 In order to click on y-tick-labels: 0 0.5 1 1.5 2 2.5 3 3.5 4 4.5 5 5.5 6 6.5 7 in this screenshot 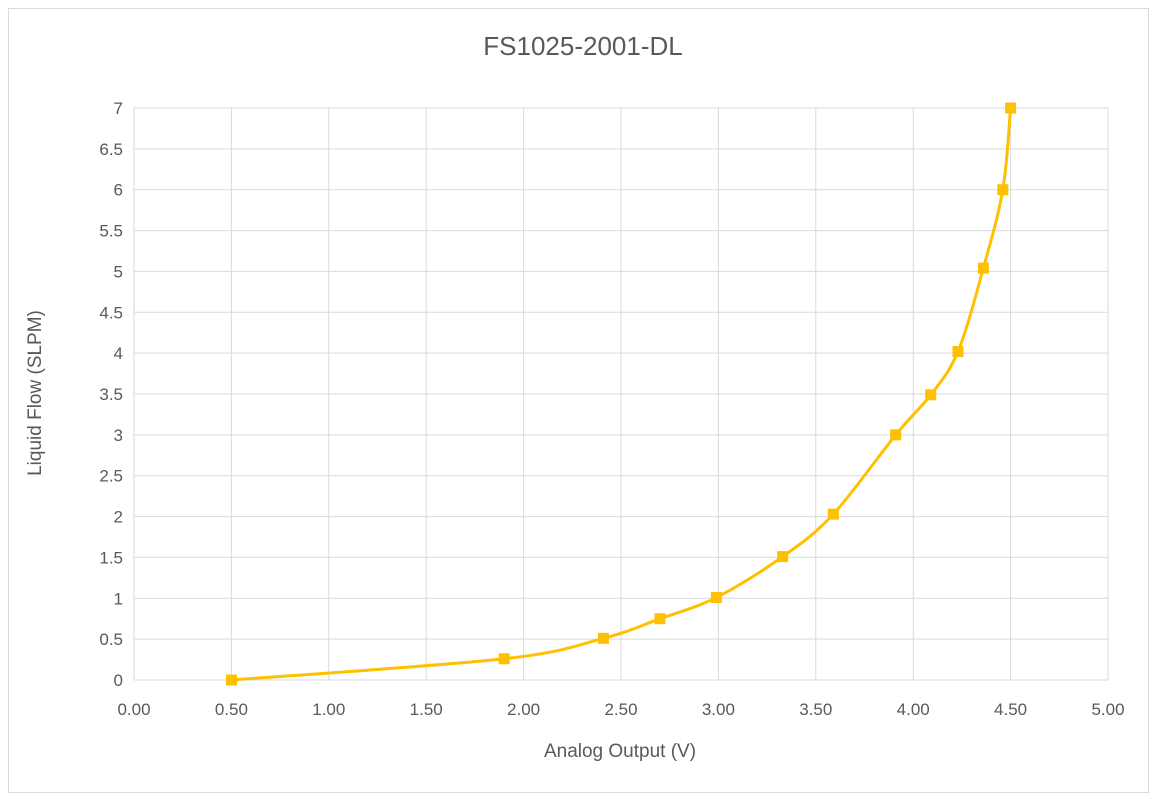, I will do `click(111, 394)`.